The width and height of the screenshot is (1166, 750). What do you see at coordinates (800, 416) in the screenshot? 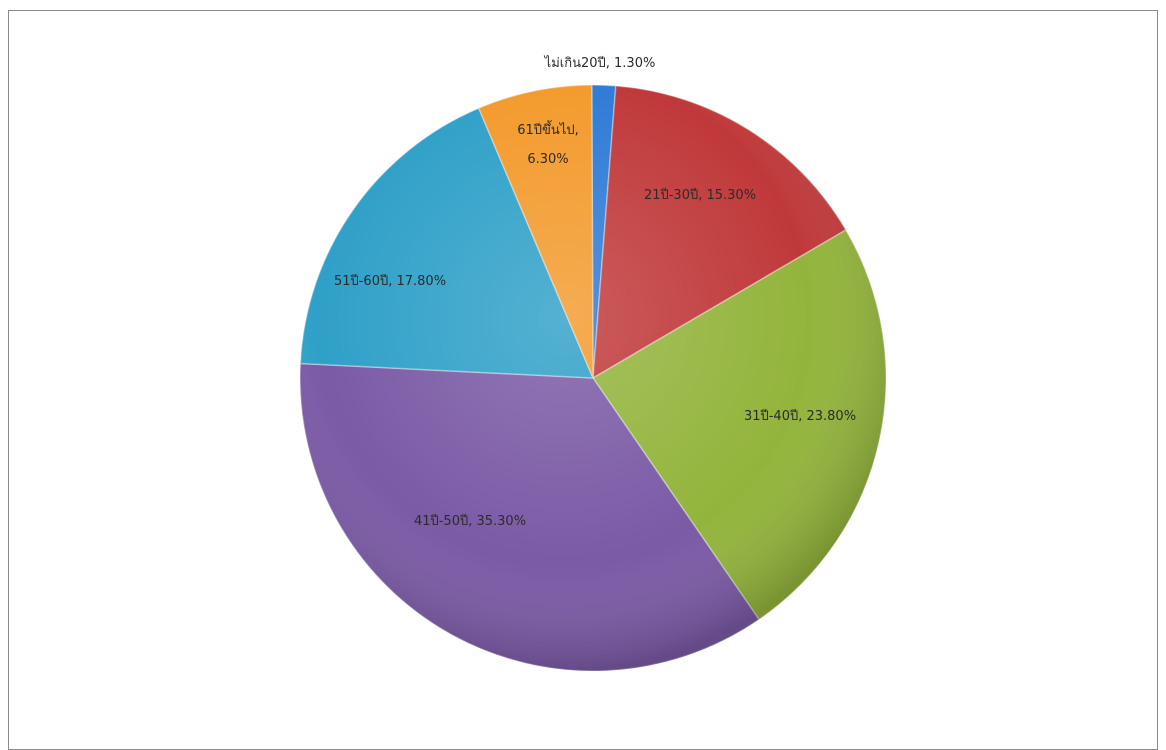
I see `slice-label-3: 31ปี-40ปี, 23.80%` at bounding box center [800, 416].